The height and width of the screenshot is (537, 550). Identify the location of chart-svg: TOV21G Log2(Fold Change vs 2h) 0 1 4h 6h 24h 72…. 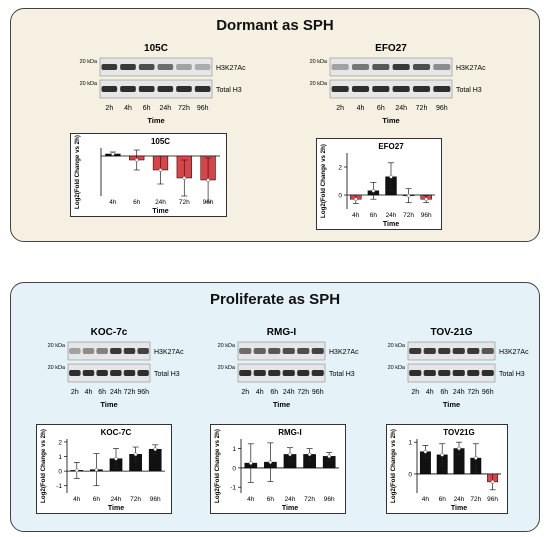
(445, 470).